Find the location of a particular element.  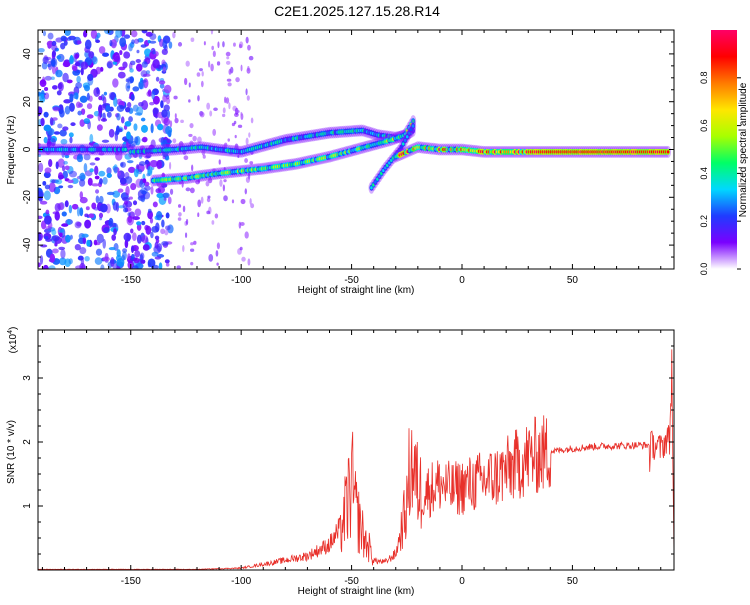

snr-y-tick-label: 1 is located at coordinates (27, 506).